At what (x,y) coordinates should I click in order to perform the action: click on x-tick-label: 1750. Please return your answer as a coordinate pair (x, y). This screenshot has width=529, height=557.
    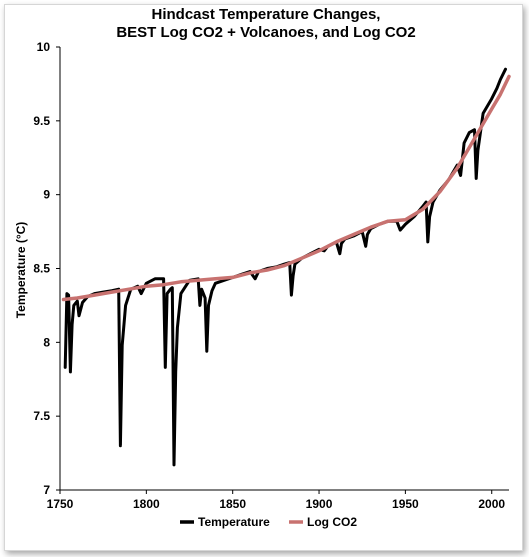
    Looking at the image, I should click on (60, 504).